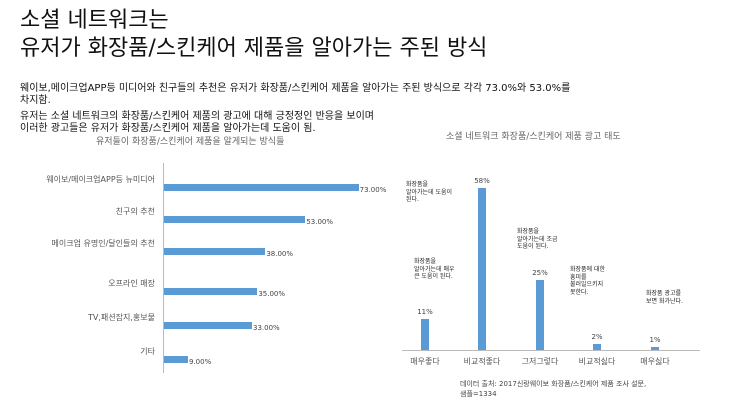 The image size is (740, 416). What do you see at coordinates (587, 284) in the screenshot?
I see `annotation-line: 불러일으키지` at bounding box center [587, 284].